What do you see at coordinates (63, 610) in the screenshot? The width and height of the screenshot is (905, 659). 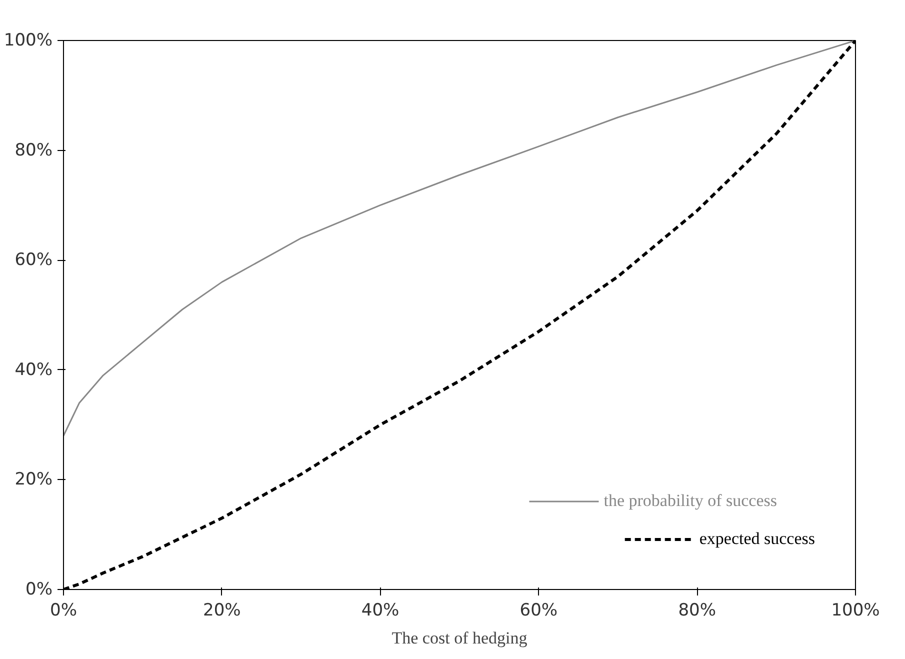 I see `x-tick-label: 0%` at bounding box center [63, 610].